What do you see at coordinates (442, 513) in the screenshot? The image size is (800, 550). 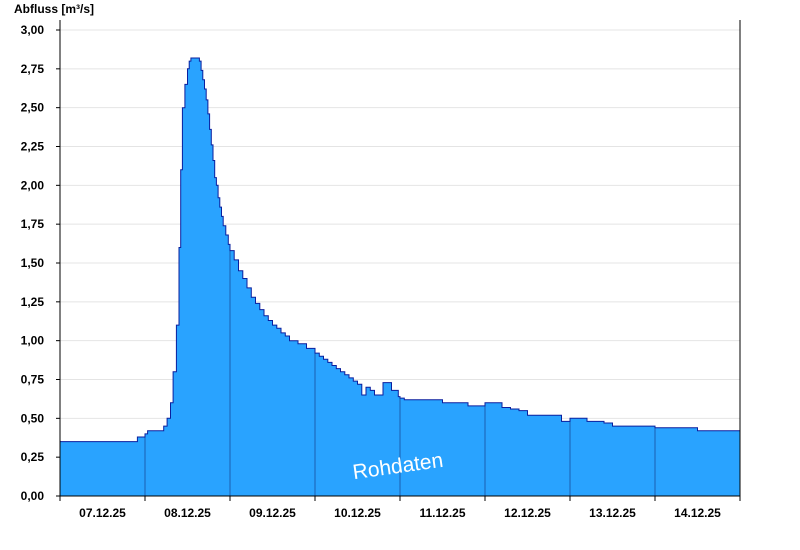 I see `x-tick-label: 11.12.25` at bounding box center [442, 513].